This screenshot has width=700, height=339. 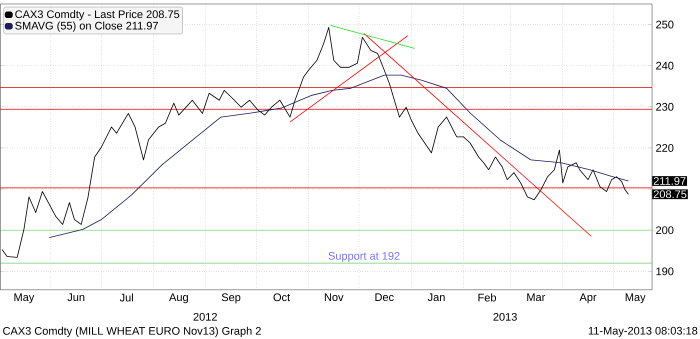 I want to click on y-tick-label: 240, so click(x=665, y=66).